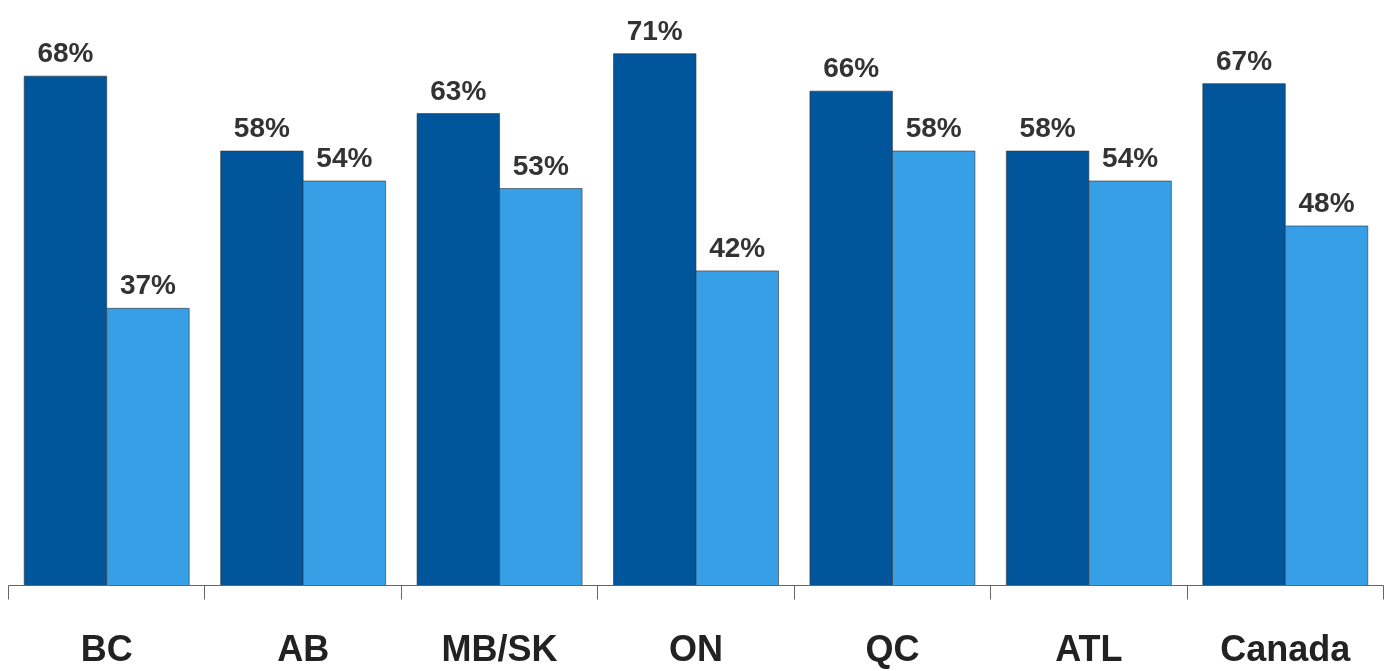 This screenshot has height=671, width=1387. Describe the element at coordinates (1089, 648) in the screenshot. I see `x-tick-label: ATL` at that location.